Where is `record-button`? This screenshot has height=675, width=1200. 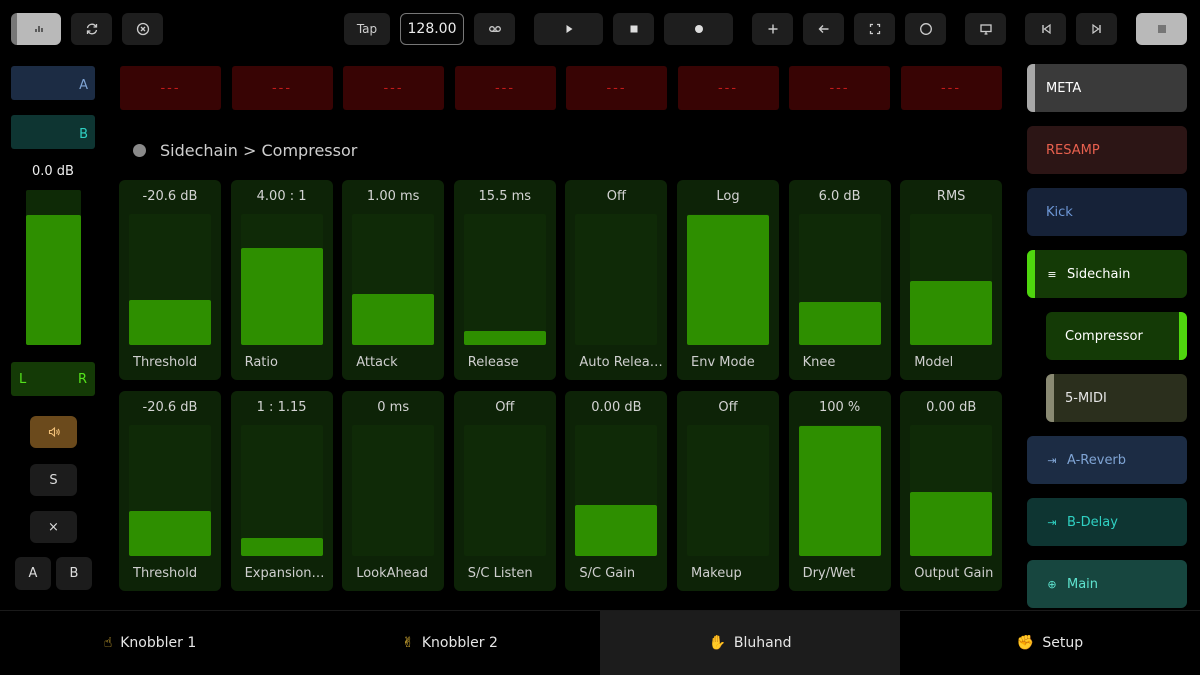
record-button is located at coordinates (698, 29).